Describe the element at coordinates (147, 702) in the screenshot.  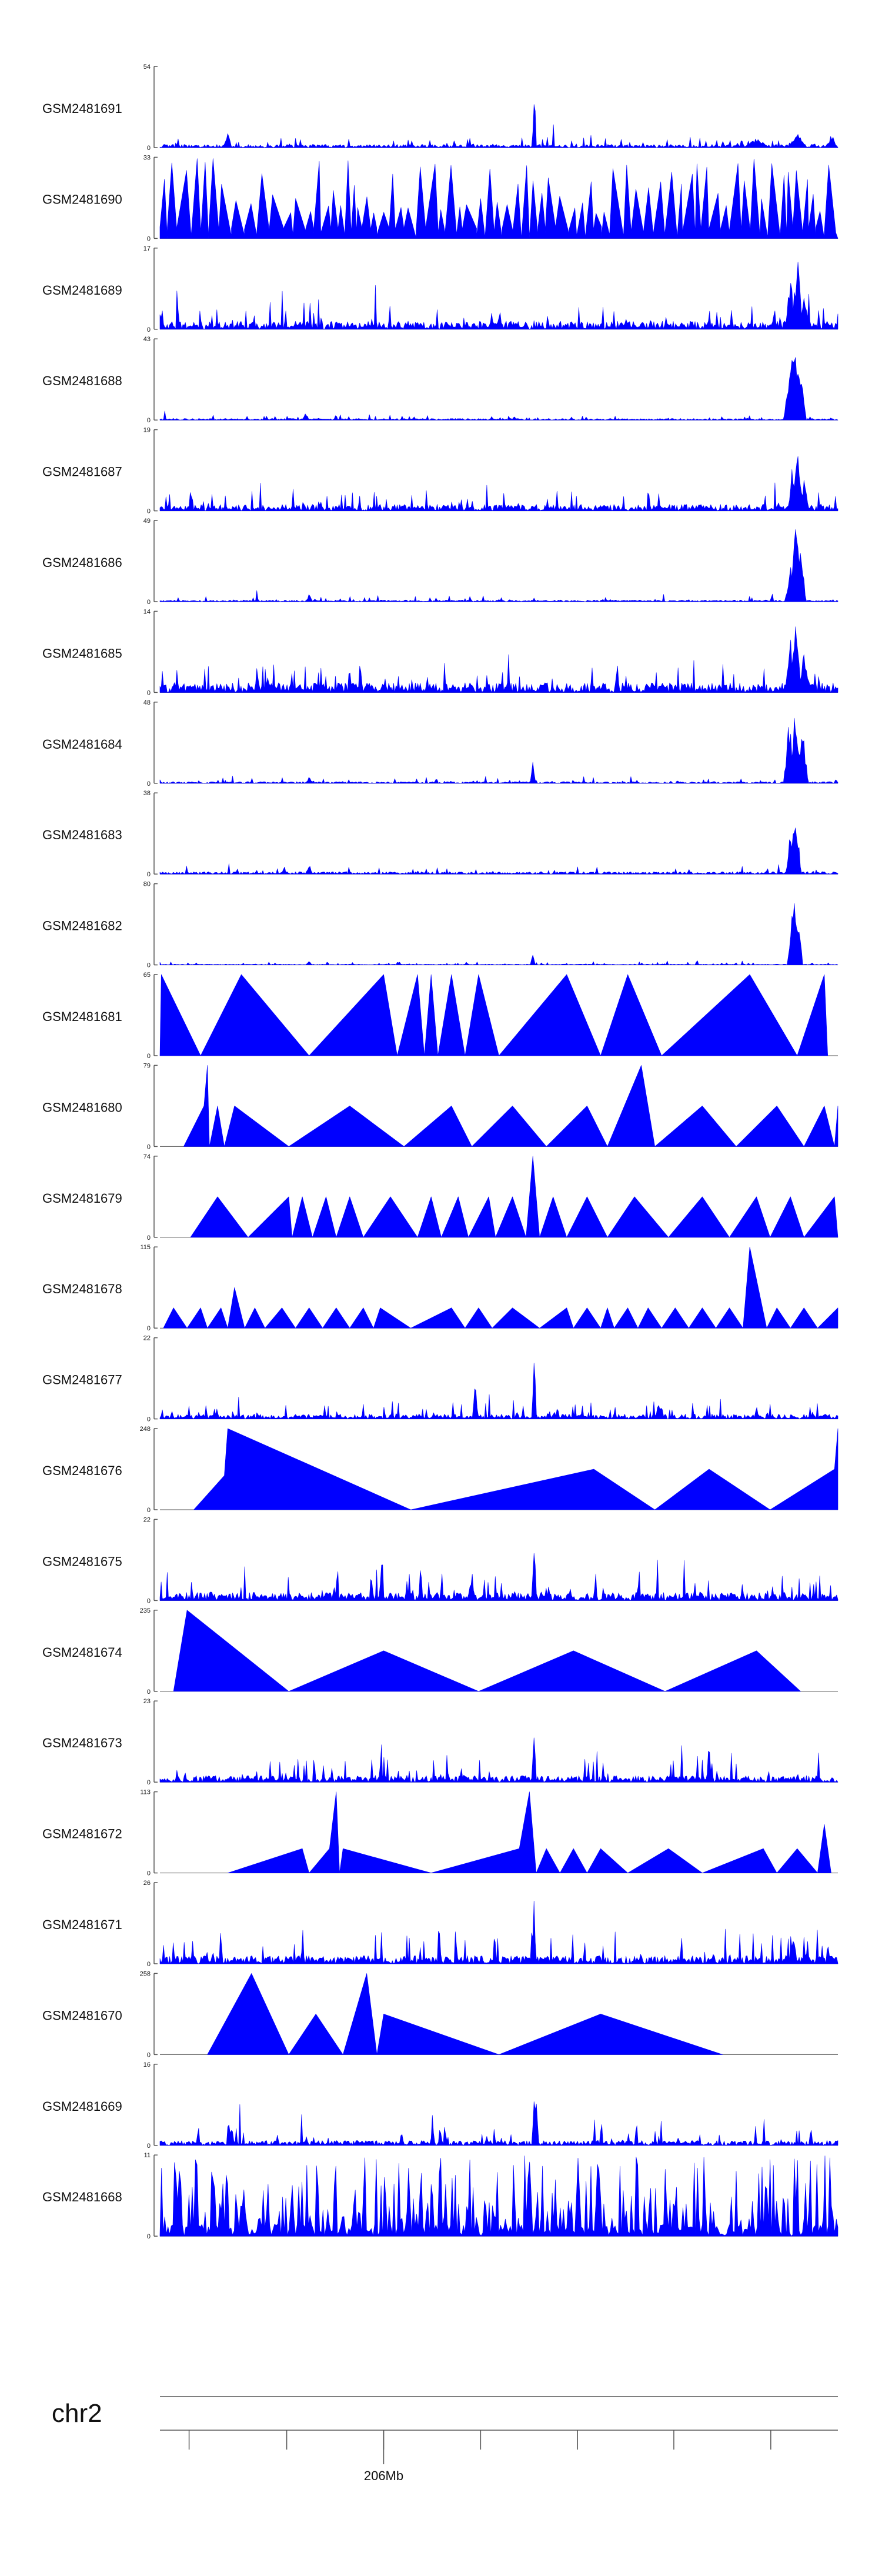
I see `track-ymax-label: 48` at that location.